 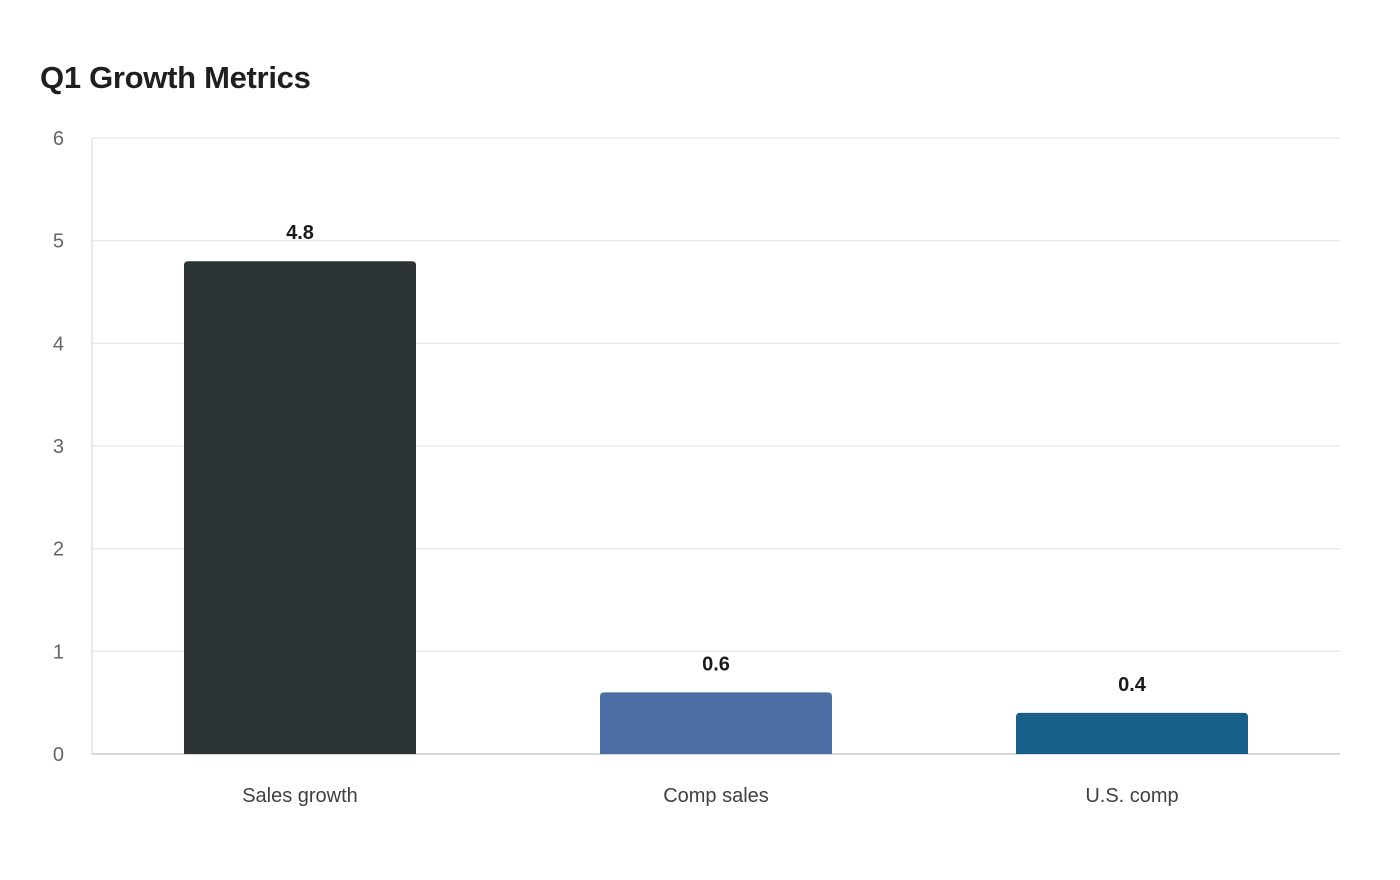 I want to click on category-labels: Sales growth Comp sales U.S. comp, so click(x=710, y=796).